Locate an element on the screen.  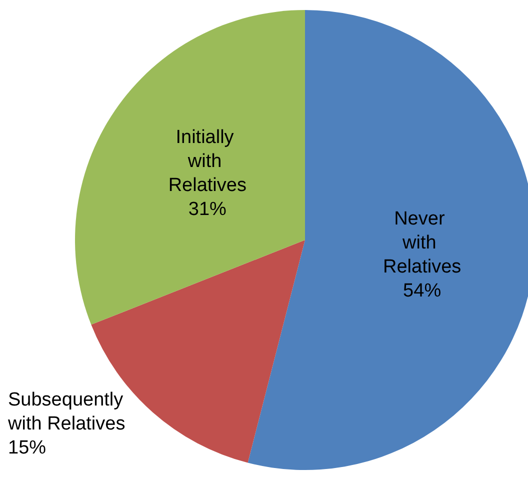
slice-label: Subsequently with Relatives is located at coordinates (67, 411).